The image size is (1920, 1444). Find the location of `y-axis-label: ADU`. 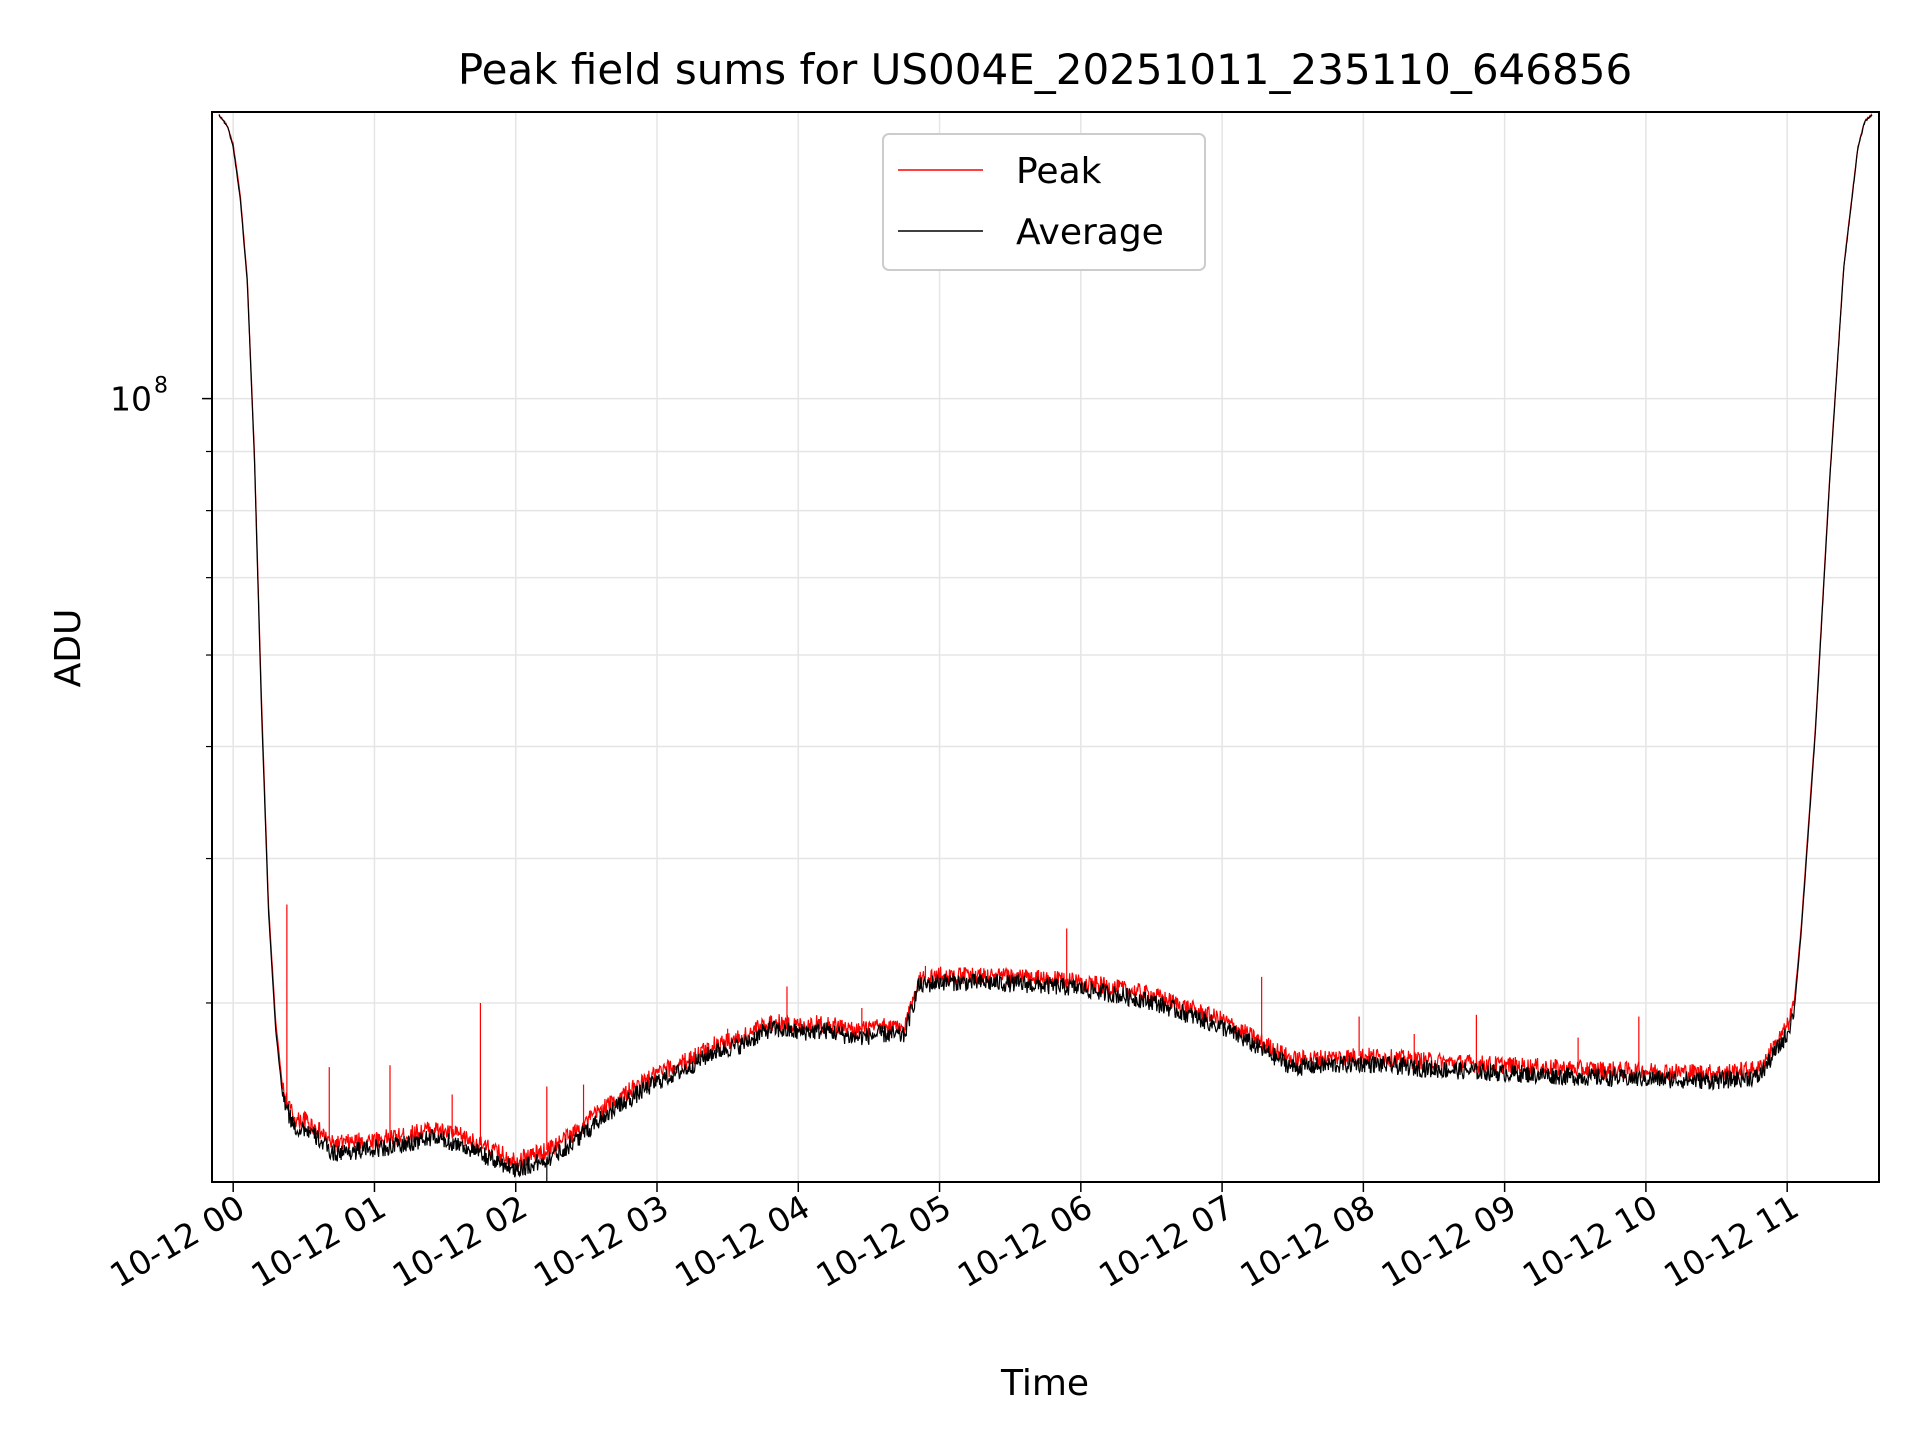

y-axis-label: ADU is located at coordinates (68, 648).